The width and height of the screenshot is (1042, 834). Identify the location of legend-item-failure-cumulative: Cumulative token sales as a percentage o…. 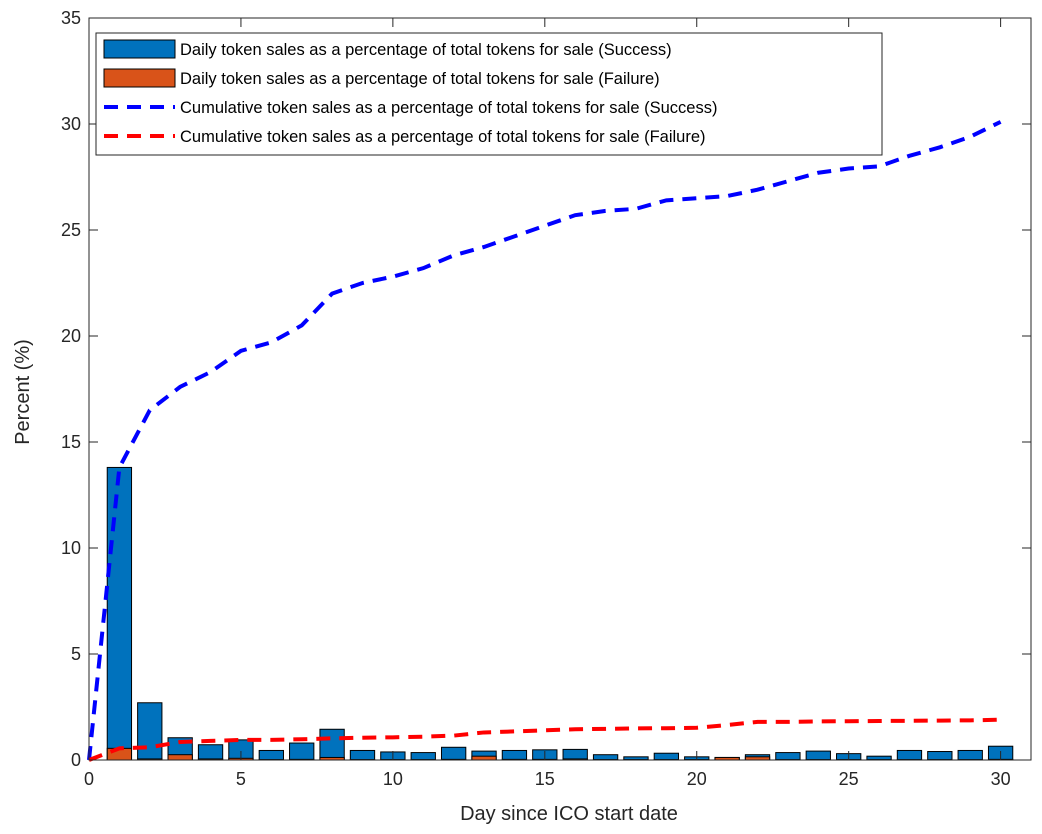
(443, 137).